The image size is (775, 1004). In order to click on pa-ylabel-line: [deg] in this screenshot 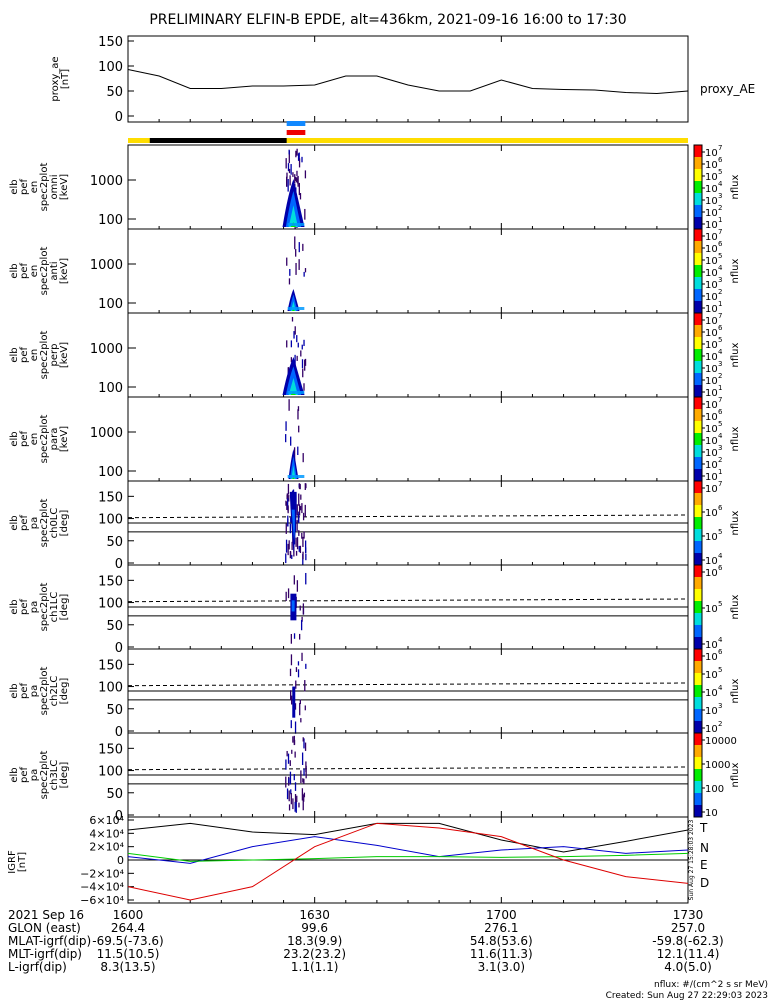, I will do `click(64, 523)`.